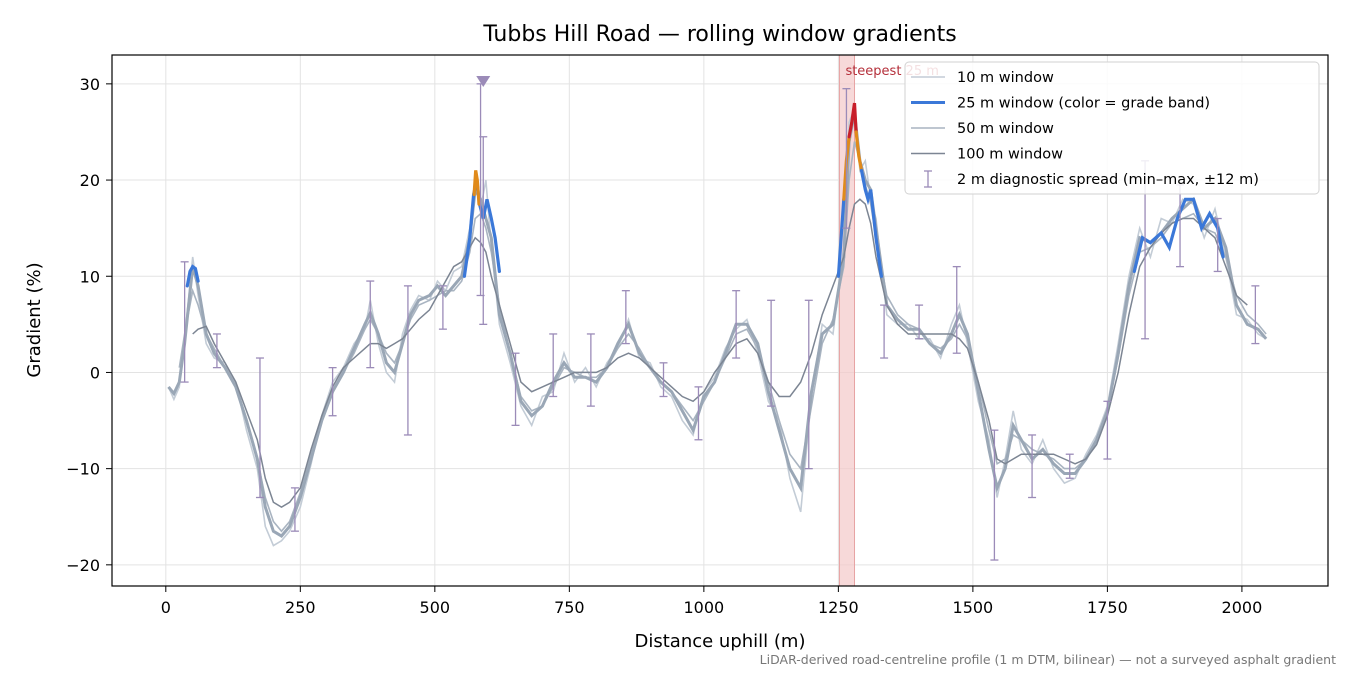 This screenshot has width=1350, height=675. I want to click on y-tick-label: 20, so click(90, 180).